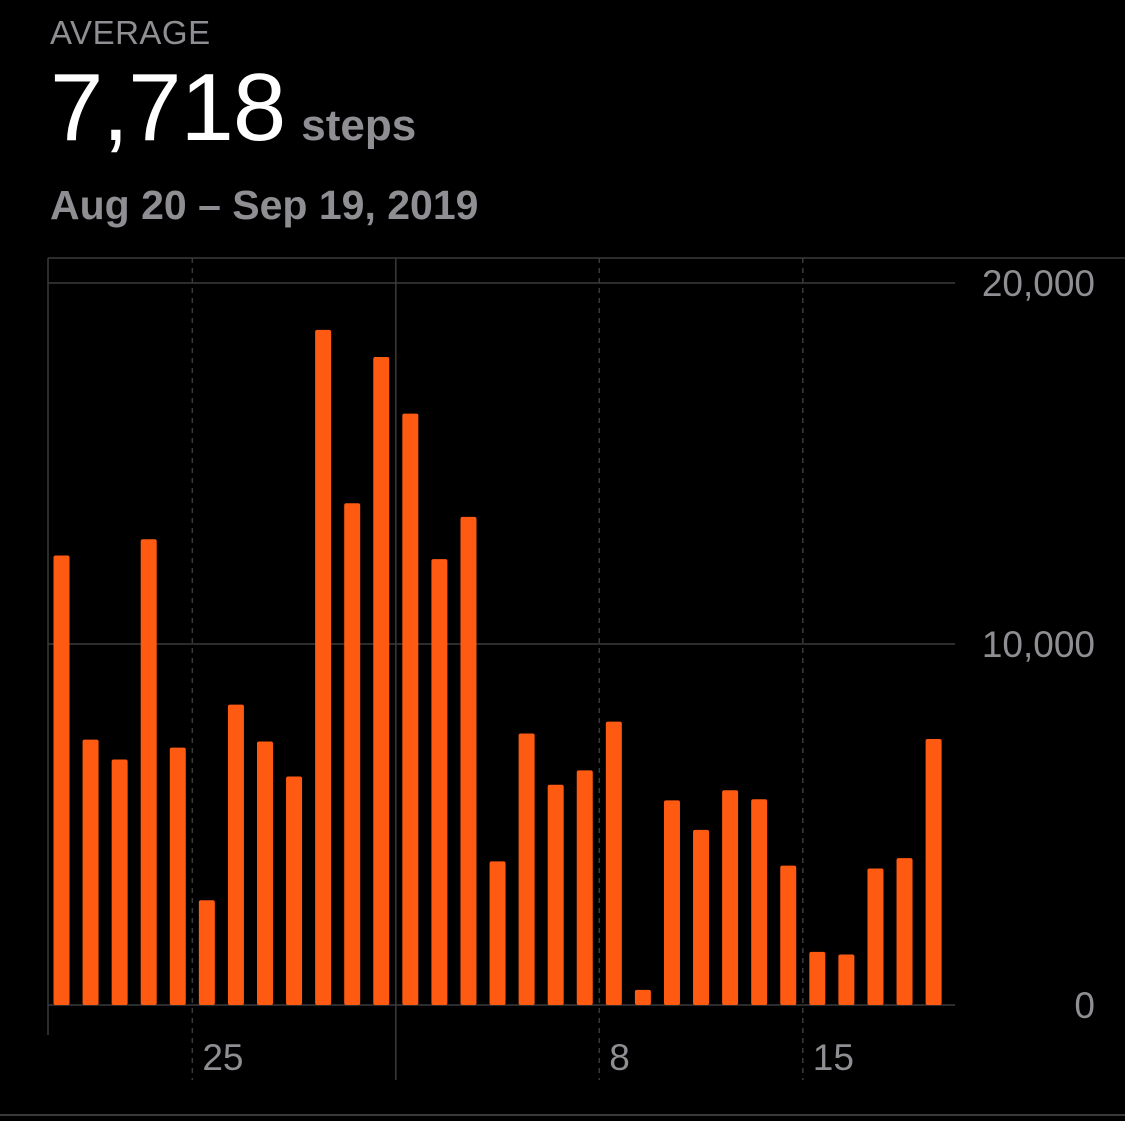  I want to click on average-value-row: 7,718 steps, so click(264, 117).